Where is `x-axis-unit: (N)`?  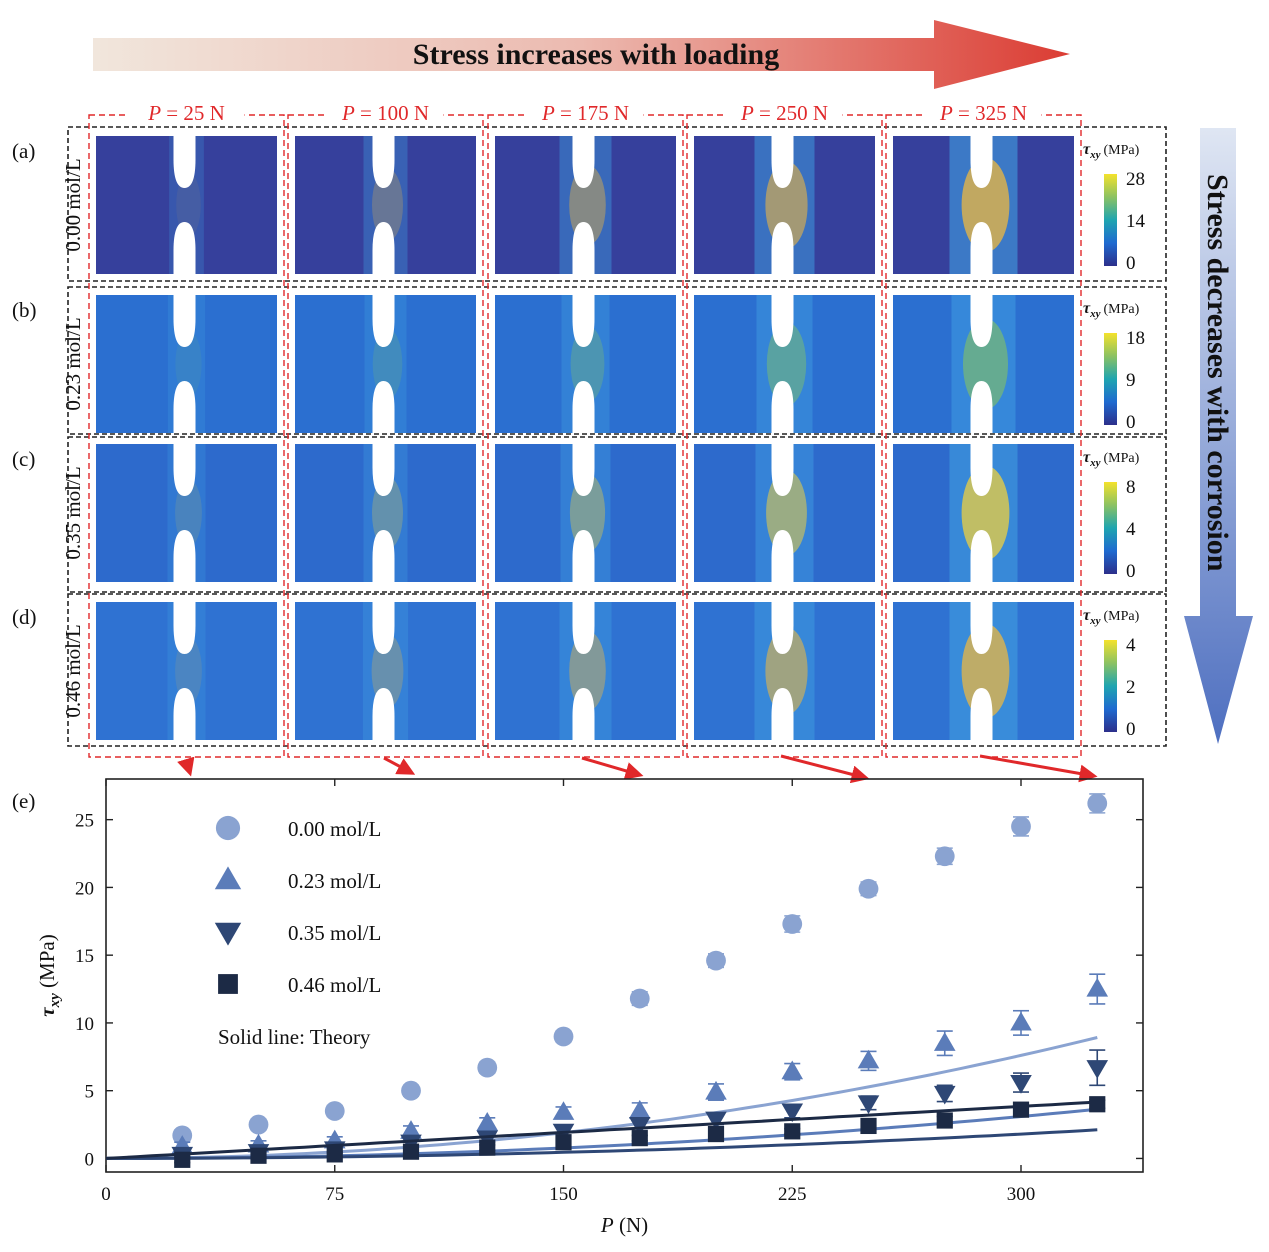 x-axis-unit: (N) is located at coordinates (631, 1225).